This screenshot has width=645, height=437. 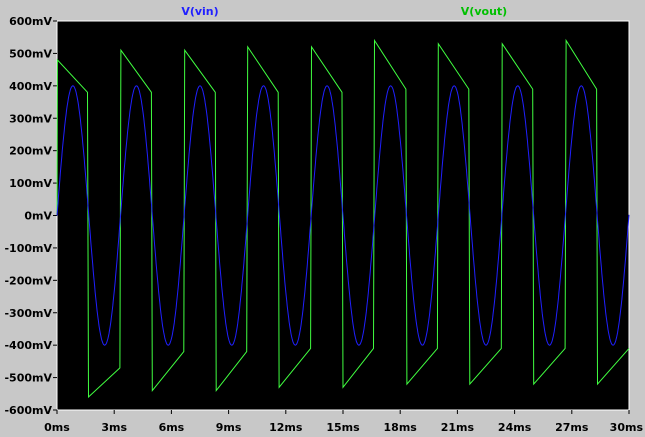 I want to click on x-tick-label: 12ms, so click(x=286, y=427).